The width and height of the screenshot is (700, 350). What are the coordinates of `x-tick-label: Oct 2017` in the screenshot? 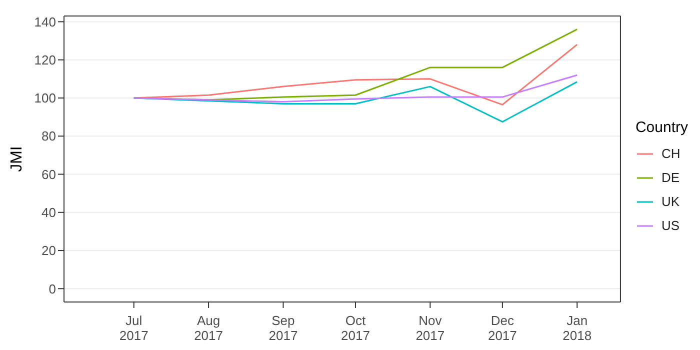 It's located at (355, 328).